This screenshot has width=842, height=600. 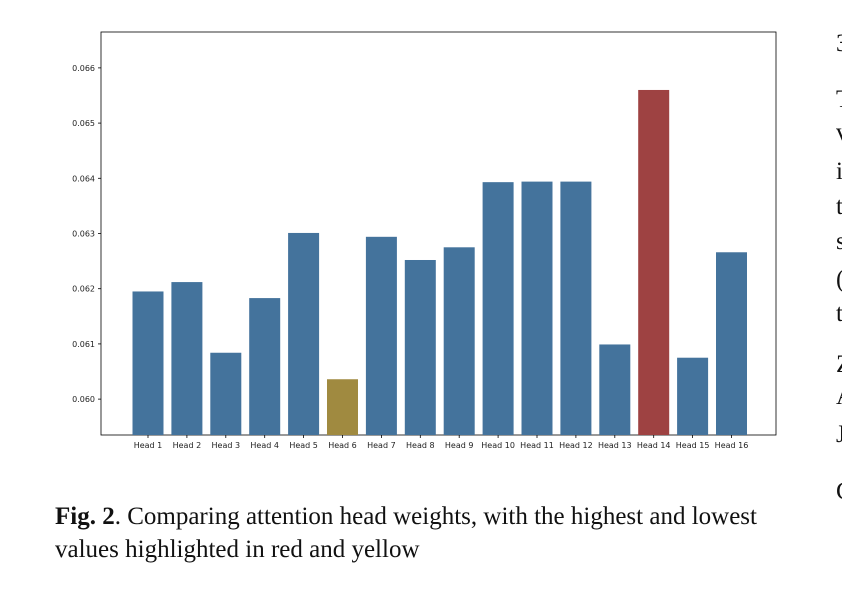 What do you see at coordinates (654, 445) in the screenshot?
I see `x-tick-label: Head 14` at bounding box center [654, 445].